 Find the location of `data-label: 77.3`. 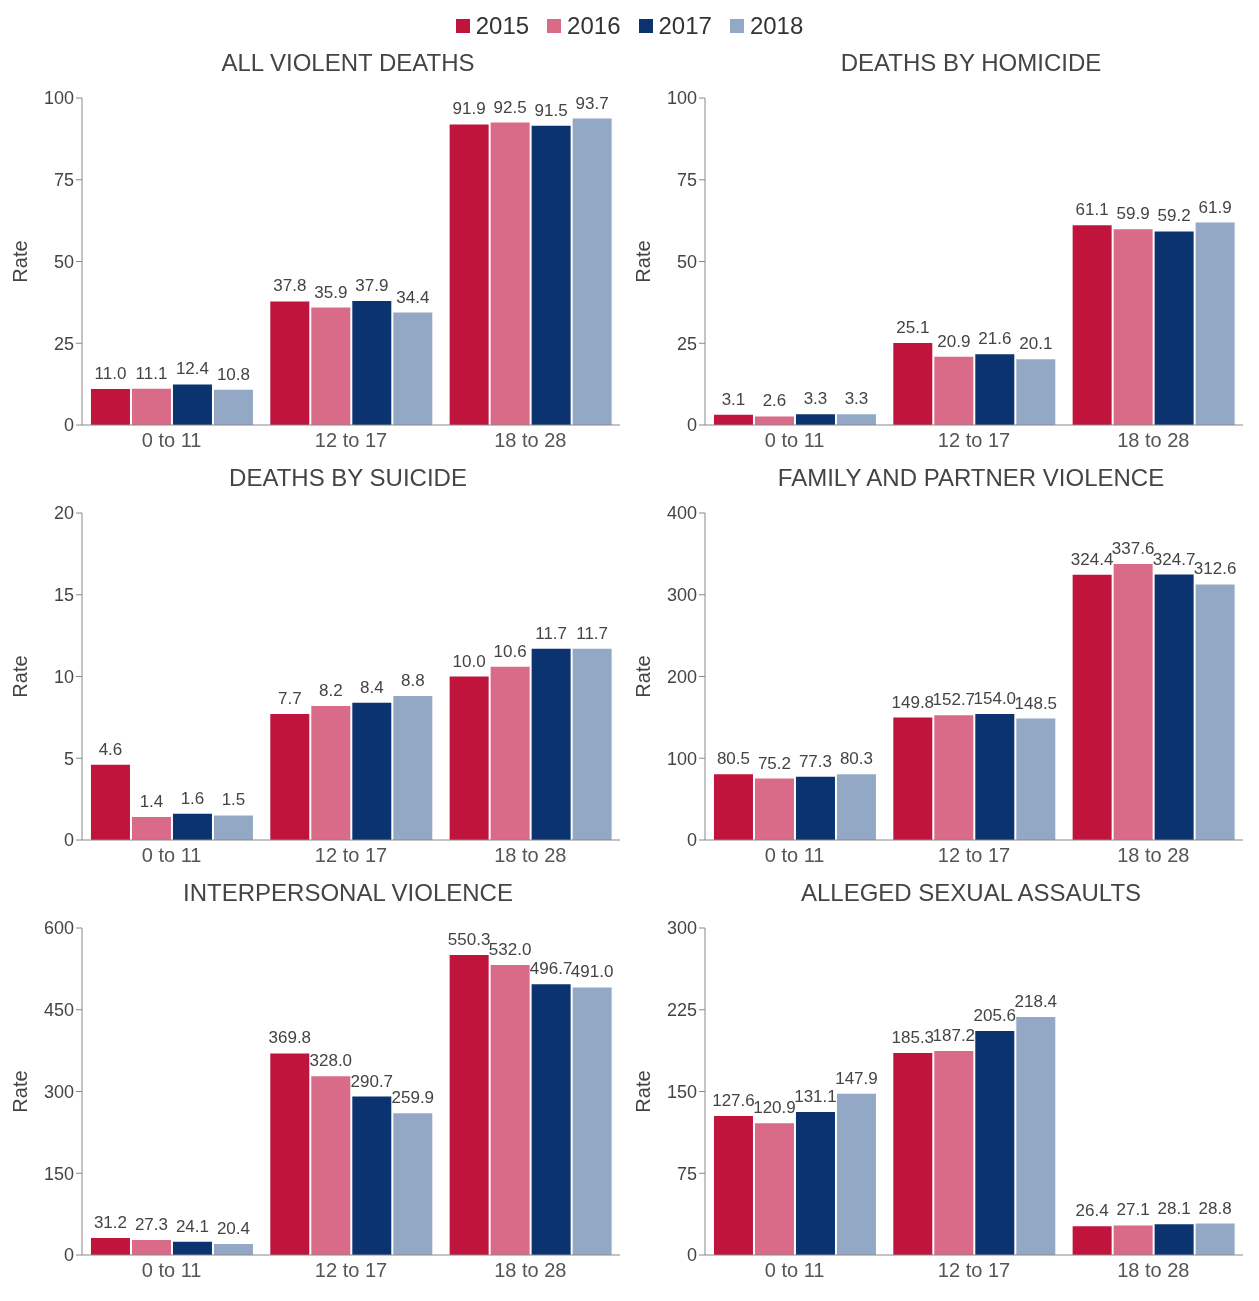

data-label: 77.3 is located at coordinates (815, 761).